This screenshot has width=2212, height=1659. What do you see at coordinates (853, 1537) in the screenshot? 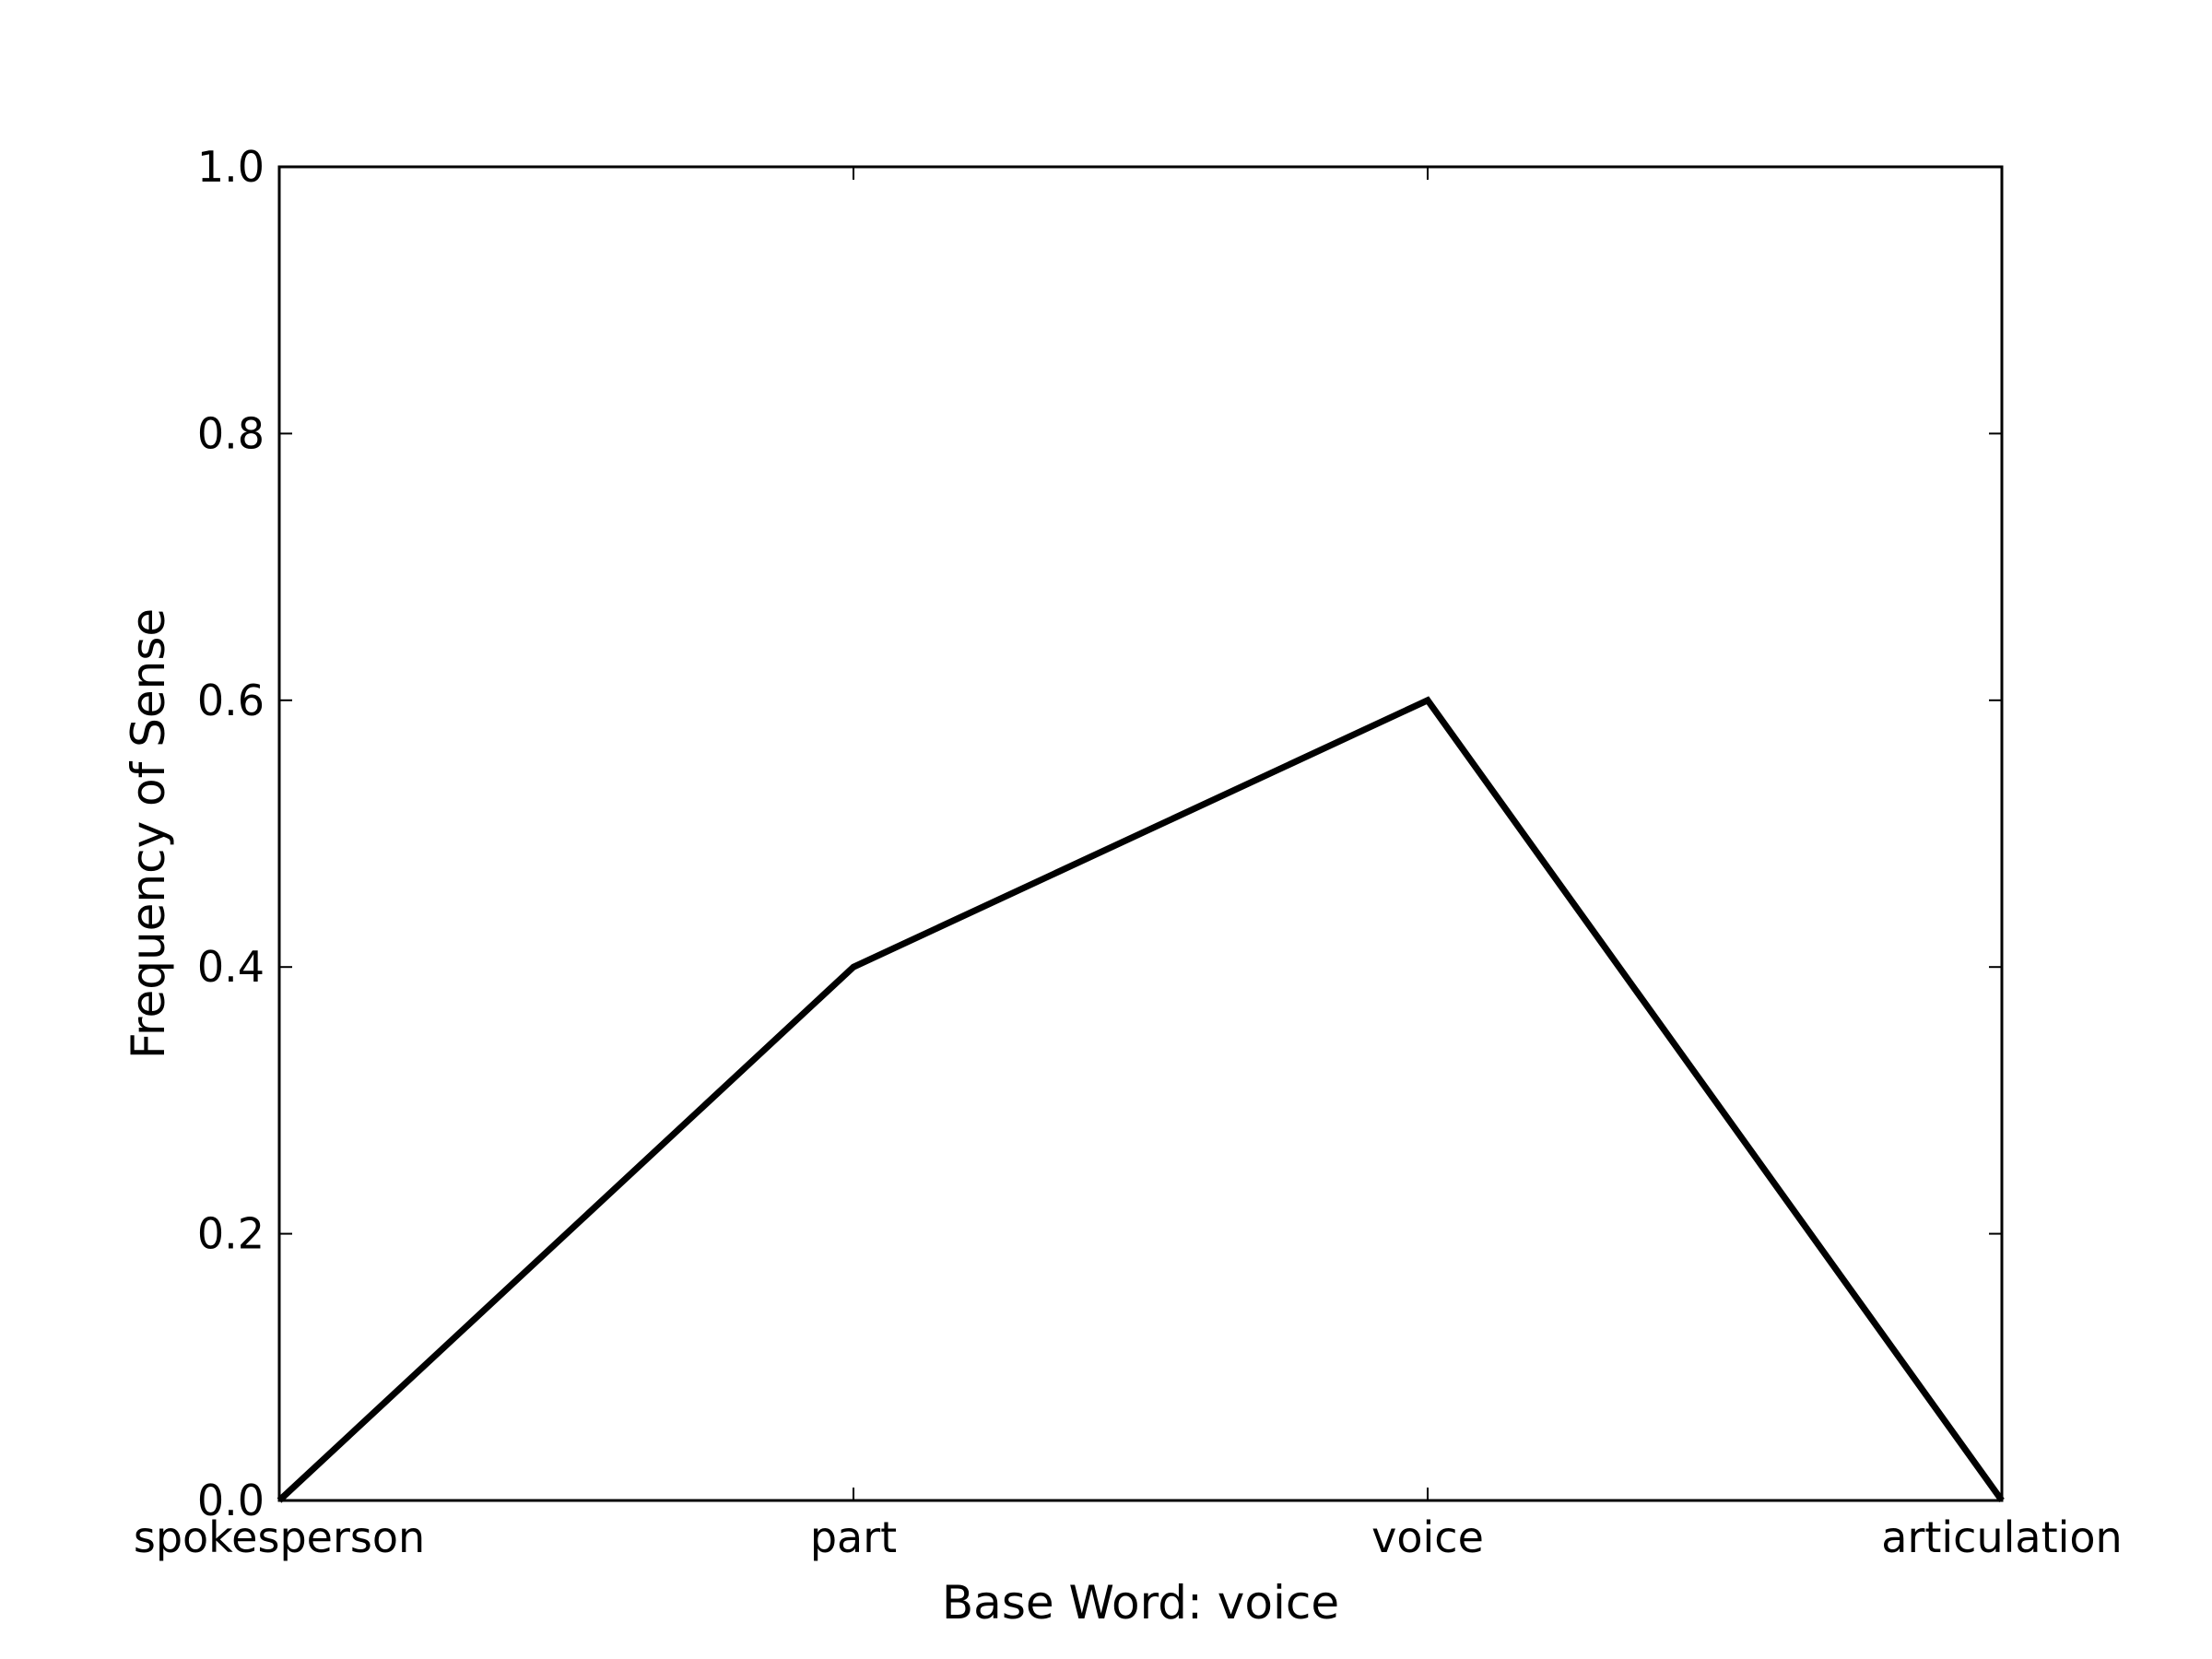
I see `x-tick-label: part` at bounding box center [853, 1537].